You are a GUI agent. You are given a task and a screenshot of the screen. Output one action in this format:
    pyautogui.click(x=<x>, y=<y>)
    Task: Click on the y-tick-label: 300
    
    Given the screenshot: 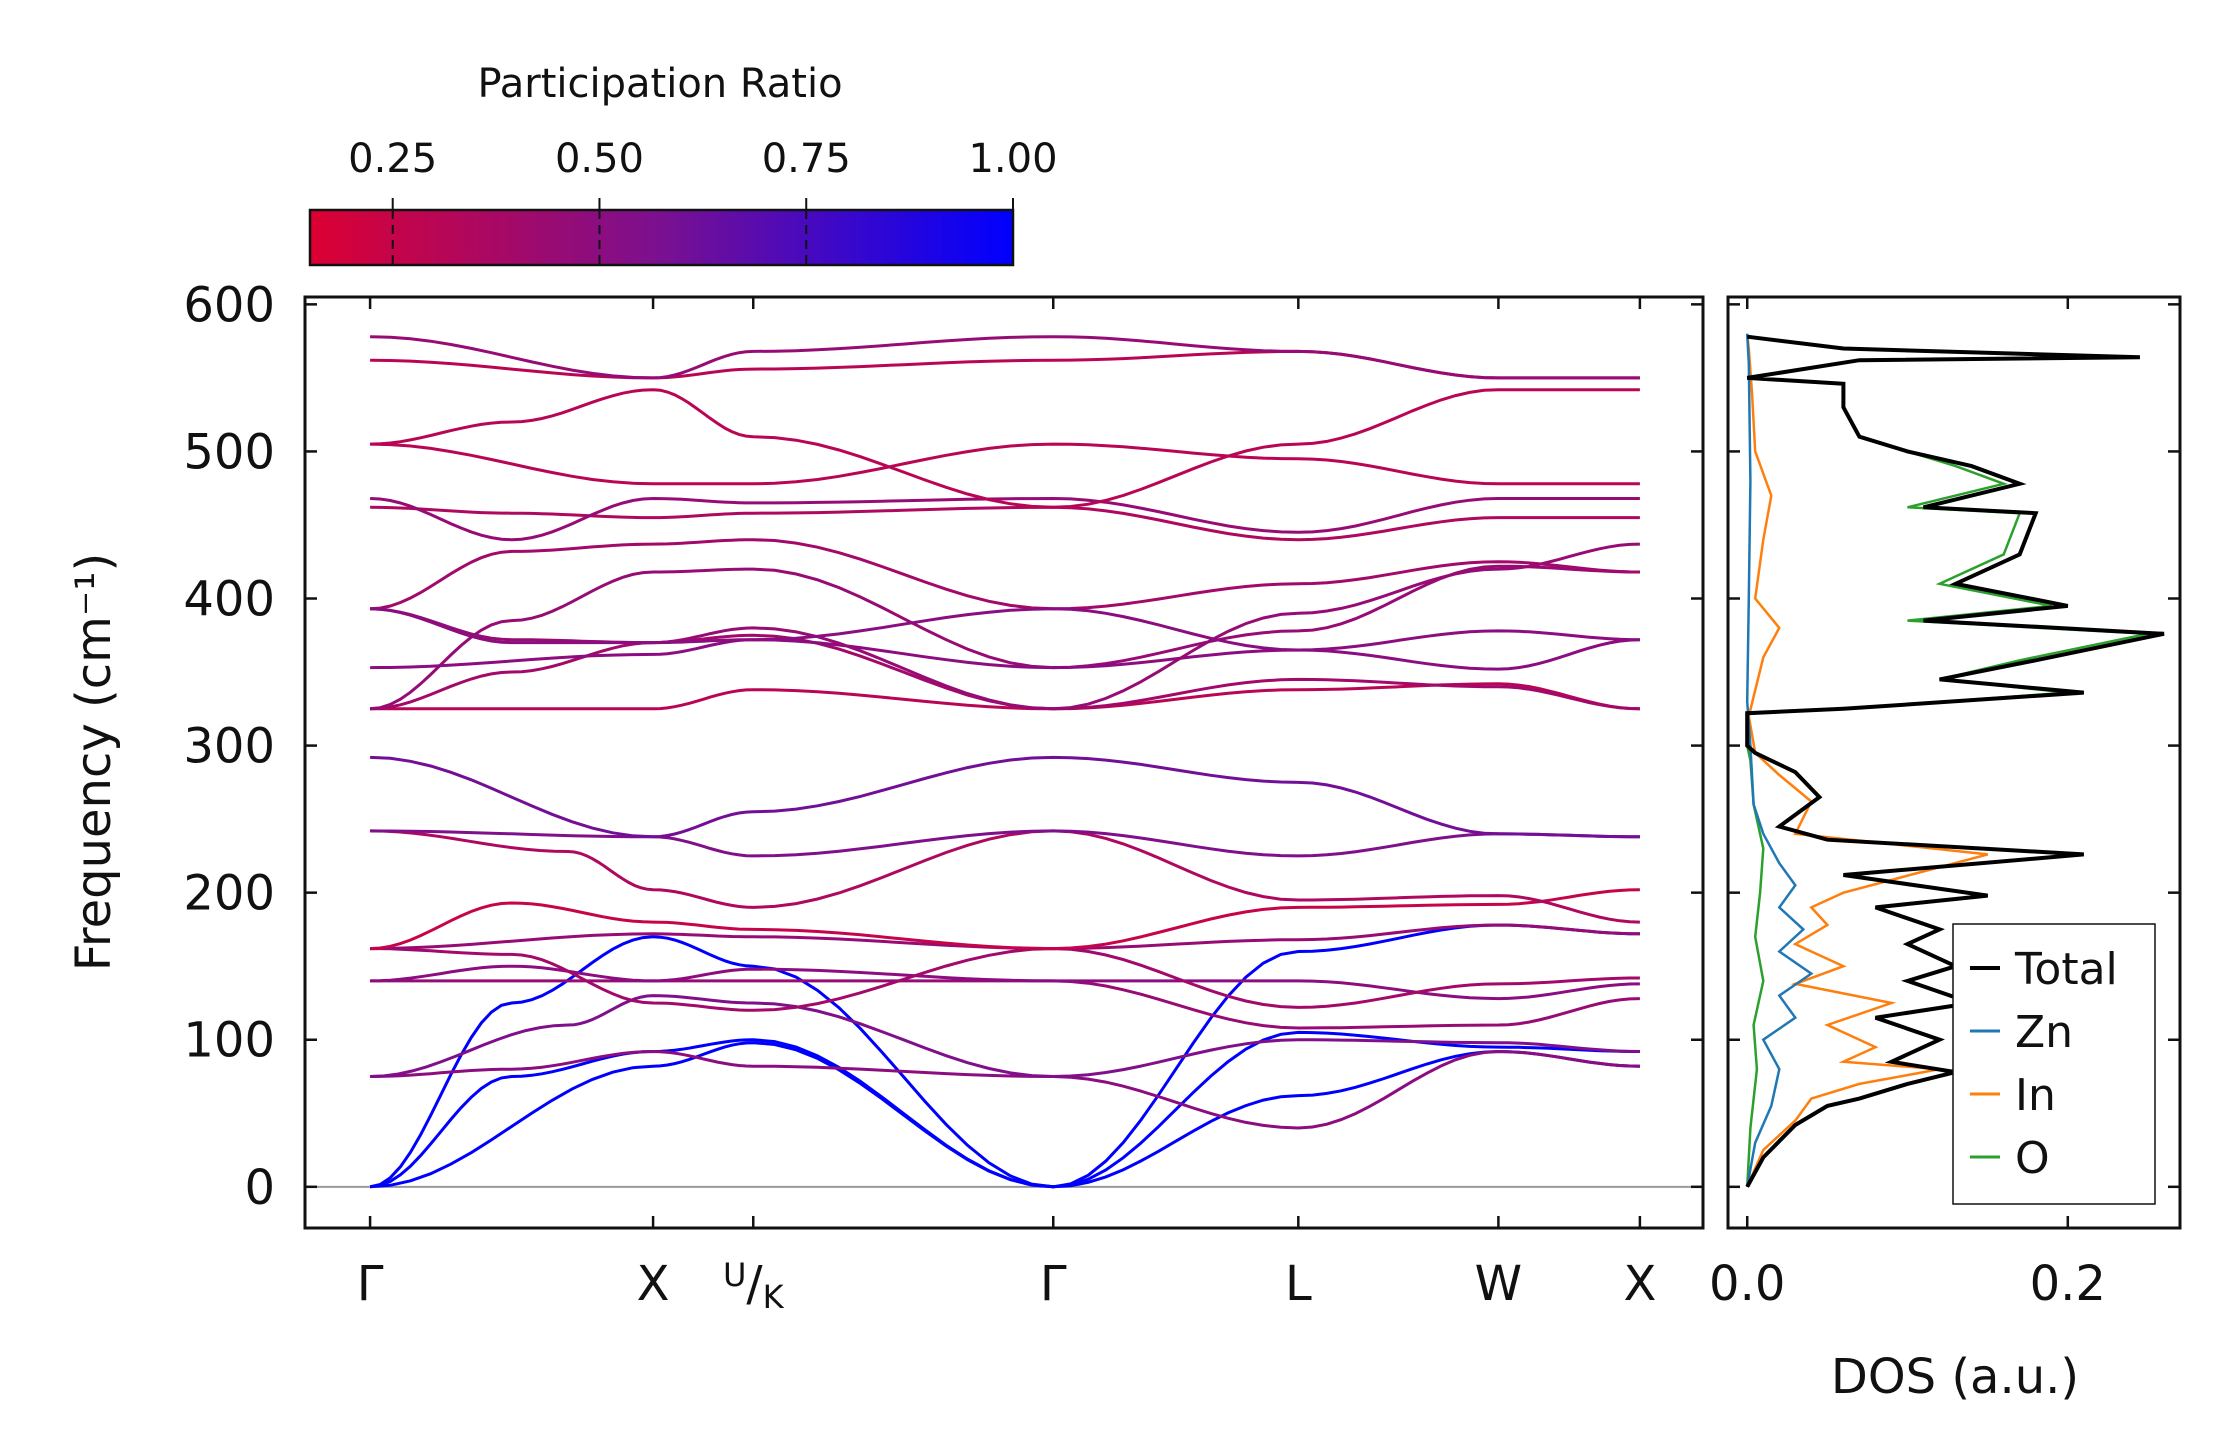 What is the action you would take?
    pyautogui.click(x=229, y=747)
    